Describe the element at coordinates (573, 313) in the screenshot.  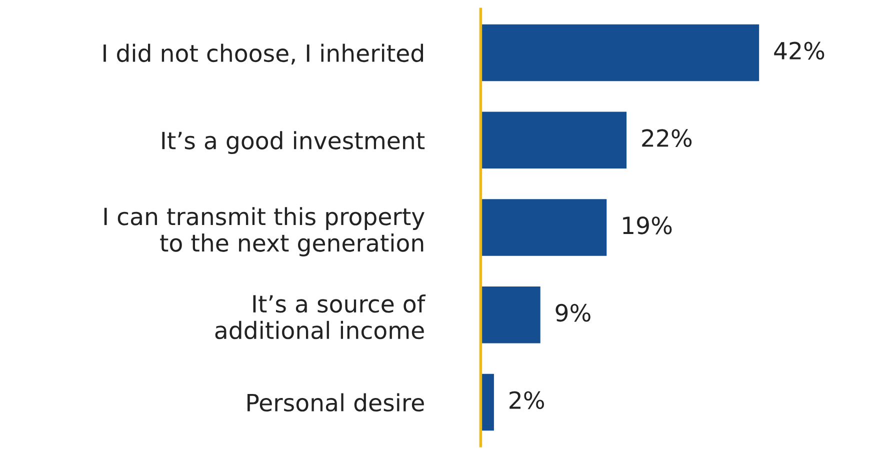
I see `data-label: 9%` at that location.